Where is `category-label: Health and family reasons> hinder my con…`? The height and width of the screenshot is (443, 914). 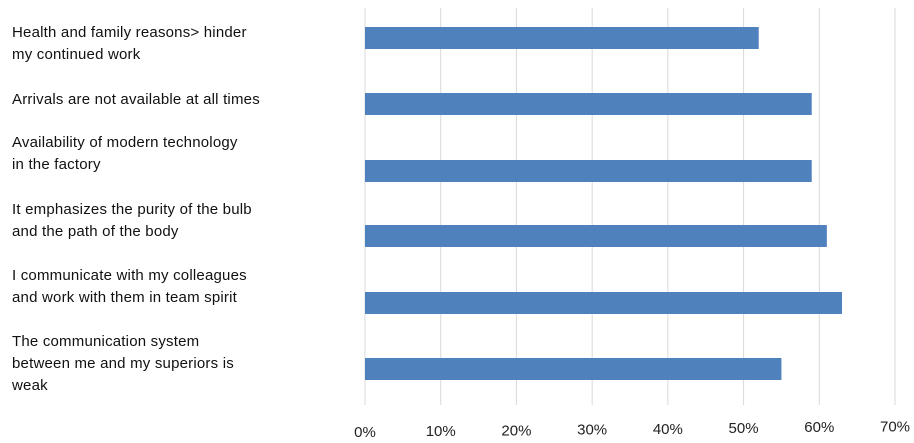 category-label: Health and family reasons> hinder my con… is located at coordinates (129, 43).